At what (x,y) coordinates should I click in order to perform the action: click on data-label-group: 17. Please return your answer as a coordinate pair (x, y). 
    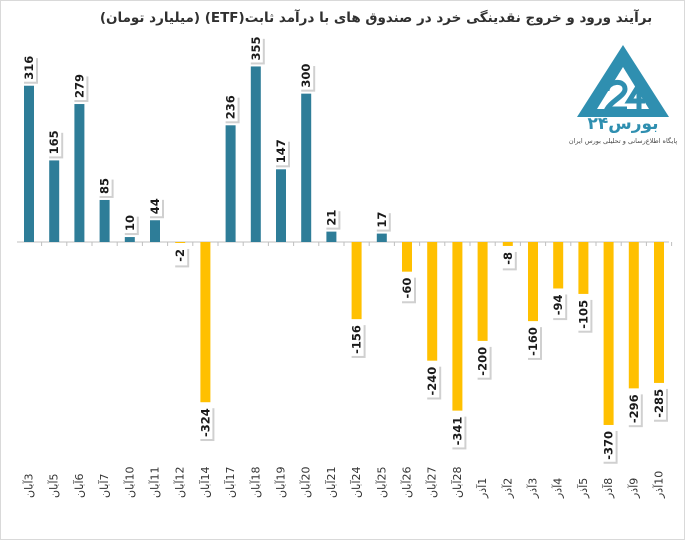
    Looking at the image, I should click on (382, 221).